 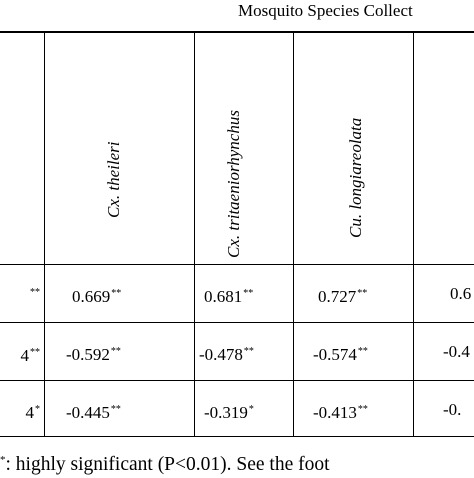 What do you see at coordinates (226, 412) in the screenshot?
I see `cell-value: -0.319` at bounding box center [226, 412].